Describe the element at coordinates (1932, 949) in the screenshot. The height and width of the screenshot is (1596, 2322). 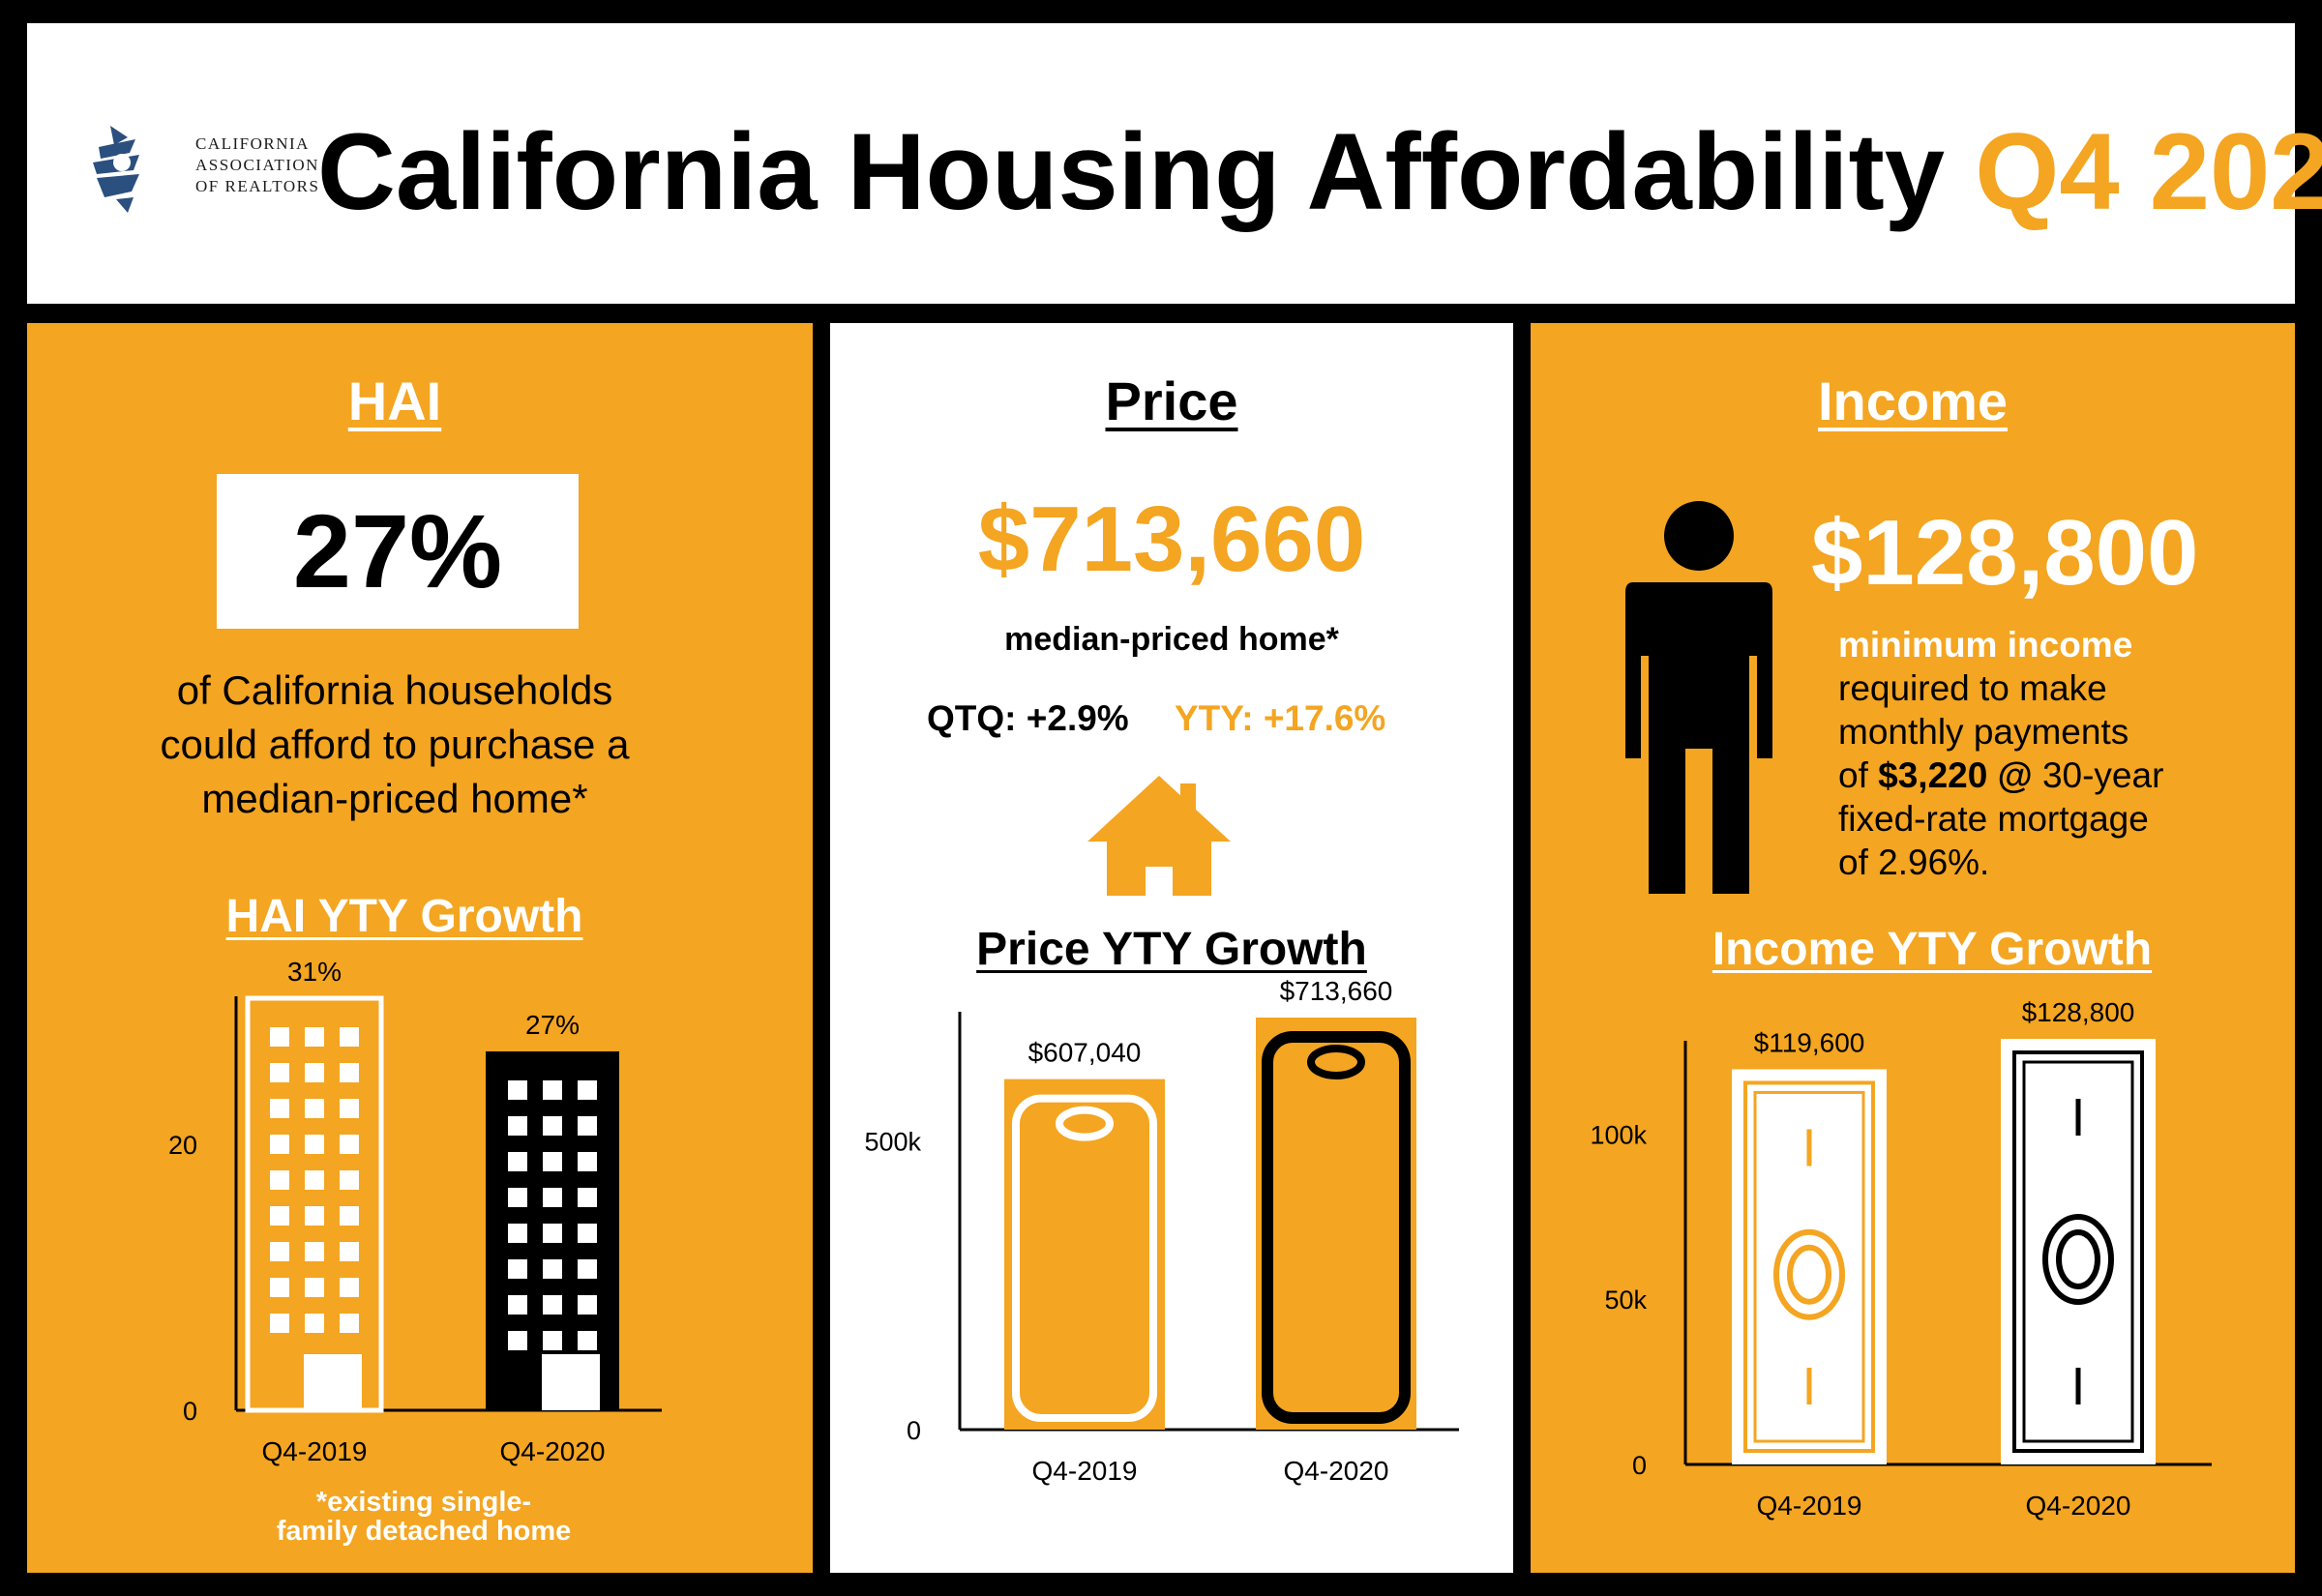
I see `income-chart-heading: Income YTY Growth` at that location.